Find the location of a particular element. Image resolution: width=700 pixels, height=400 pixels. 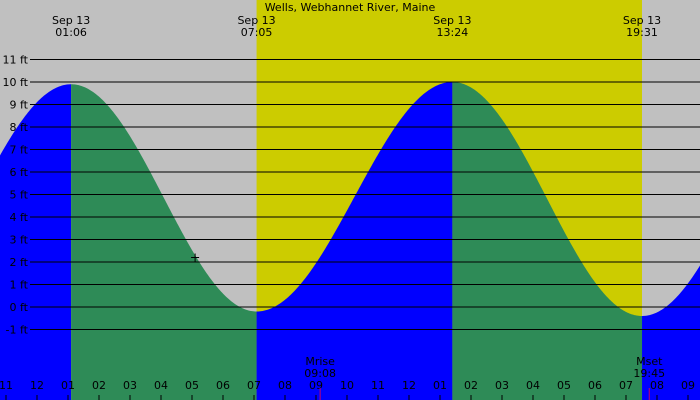

moon-event-label: Mrise is located at coordinates (320, 361).